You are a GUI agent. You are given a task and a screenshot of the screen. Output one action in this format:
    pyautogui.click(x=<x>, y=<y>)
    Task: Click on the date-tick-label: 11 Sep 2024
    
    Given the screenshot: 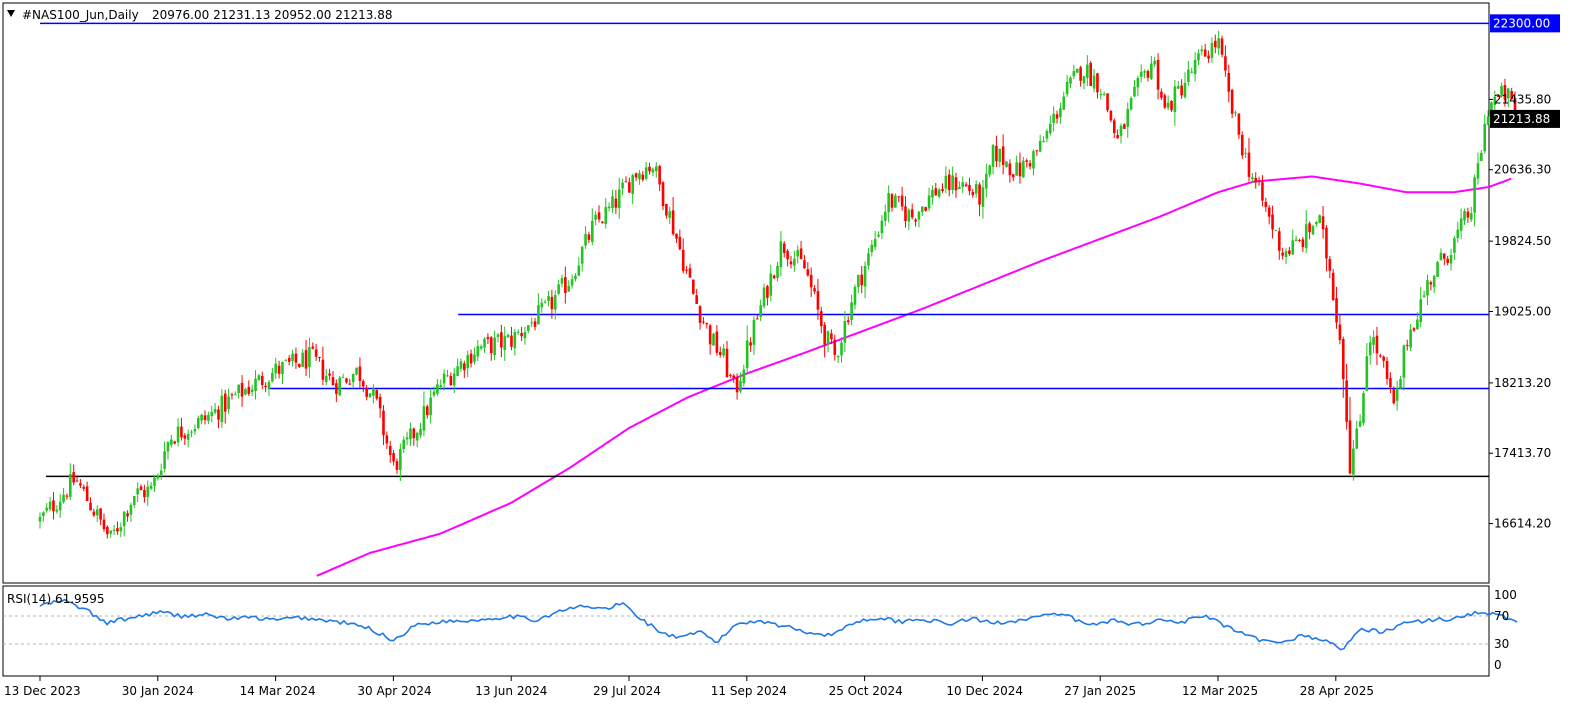 What is the action you would take?
    pyautogui.click(x=749, y=691)
    